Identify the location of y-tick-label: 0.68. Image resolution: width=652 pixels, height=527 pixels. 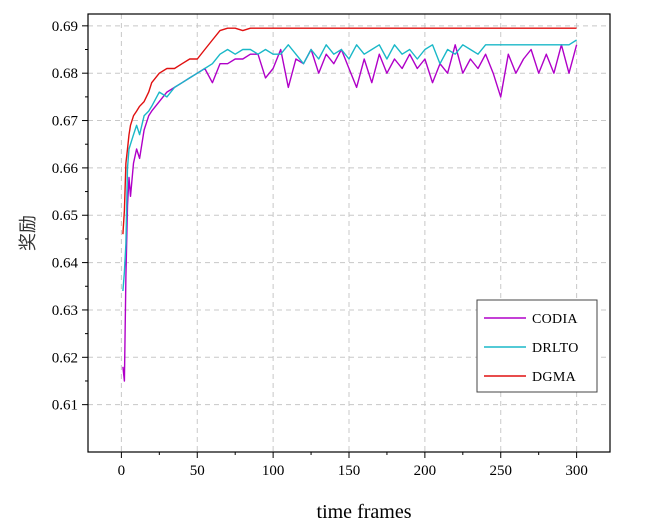
(65, 74).